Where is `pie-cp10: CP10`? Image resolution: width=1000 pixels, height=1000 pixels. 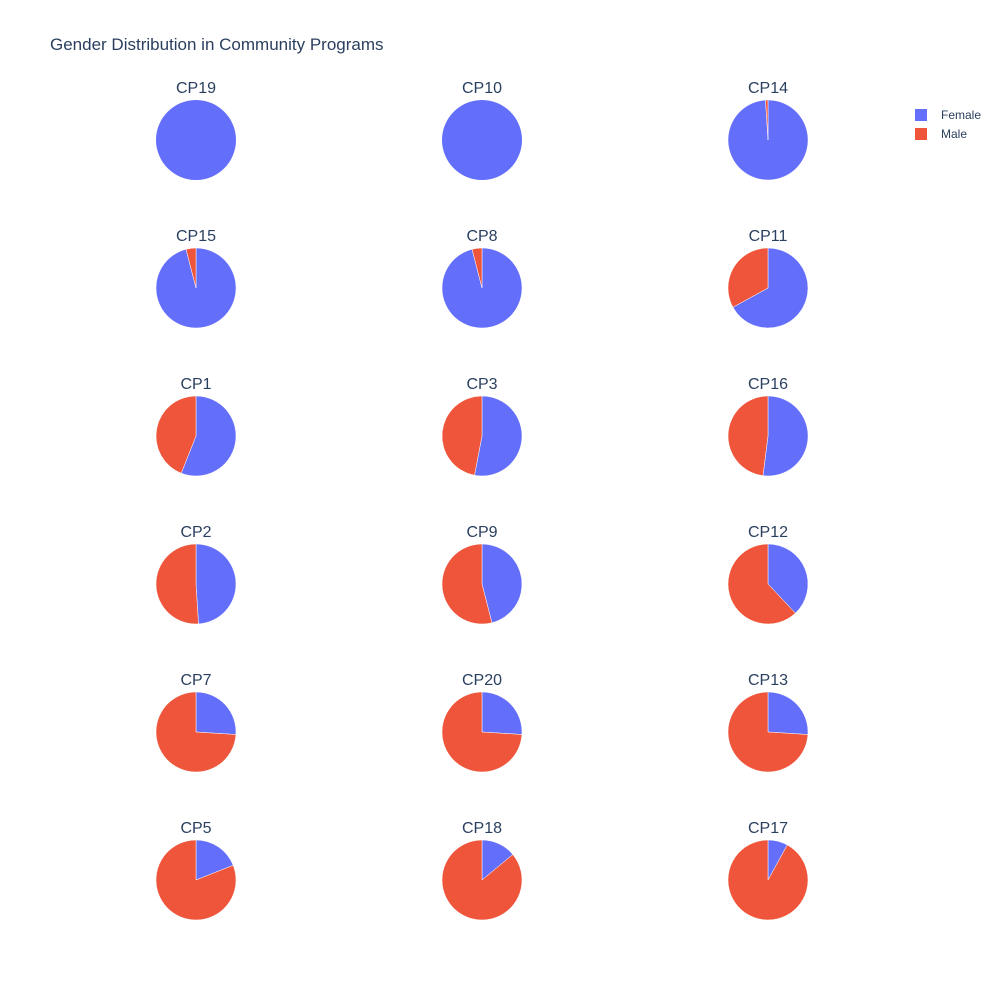
pie-cp10: CP10 is located at coordinates (482, 130).